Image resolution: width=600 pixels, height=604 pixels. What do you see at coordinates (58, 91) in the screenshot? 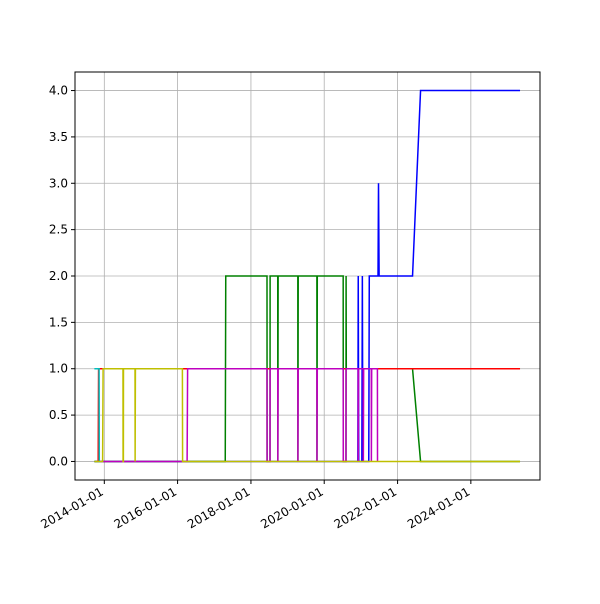
I see `y-tick-label: 4.0` at bounding box center [58, 91].